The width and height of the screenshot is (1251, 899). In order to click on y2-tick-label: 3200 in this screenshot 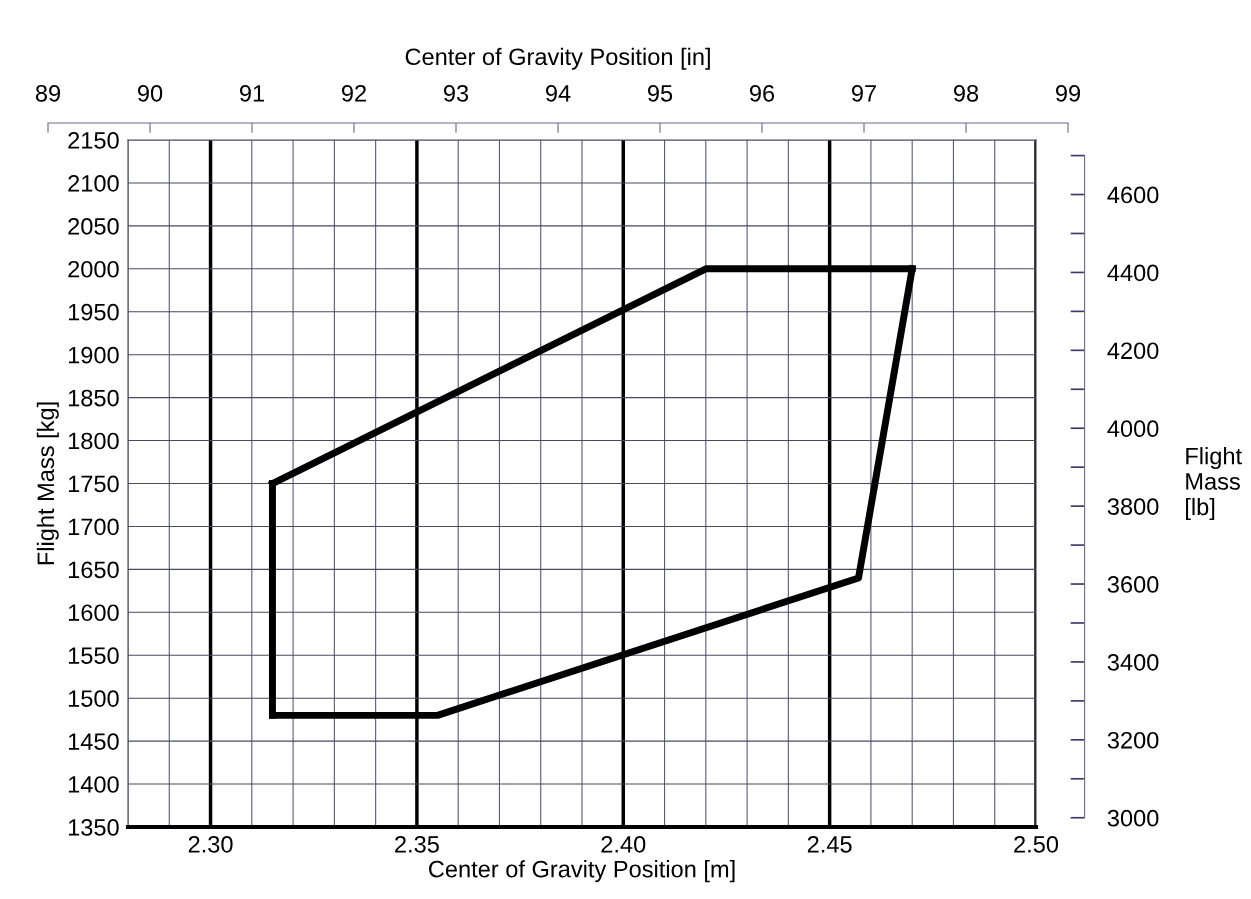, I will do `click(1133, 740)`.